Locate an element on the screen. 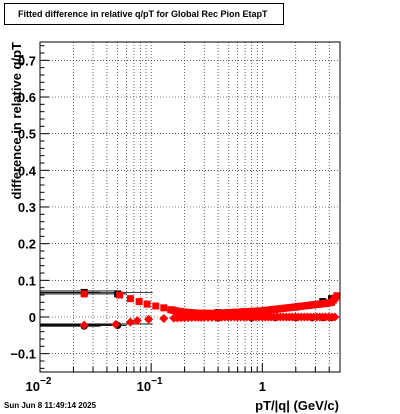  y-tick-label: −0.1 is located at coordinates (23, 354).